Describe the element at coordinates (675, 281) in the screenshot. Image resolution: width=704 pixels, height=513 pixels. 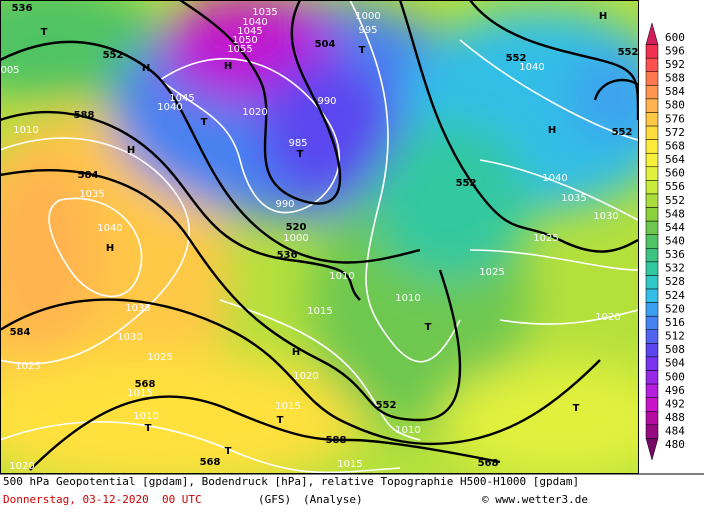
I see `legend-label: 528` at that location.